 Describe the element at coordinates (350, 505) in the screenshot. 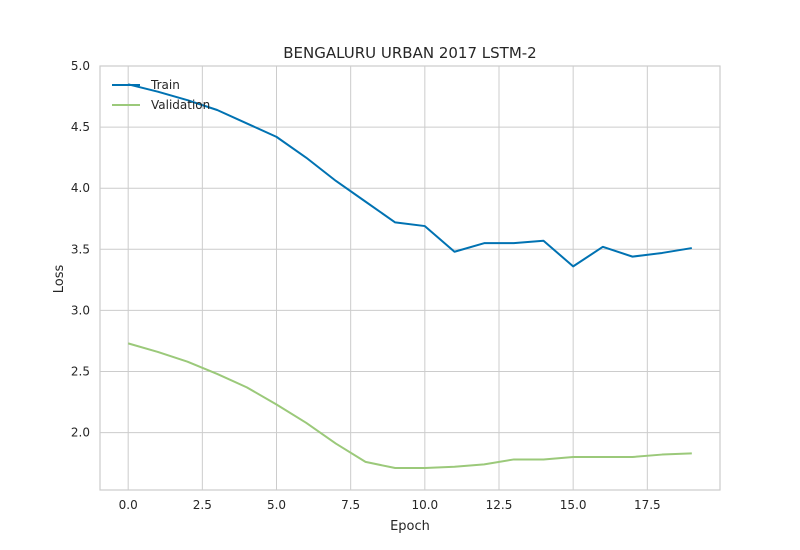

I see `x-tick-label: 7.5` at that location.